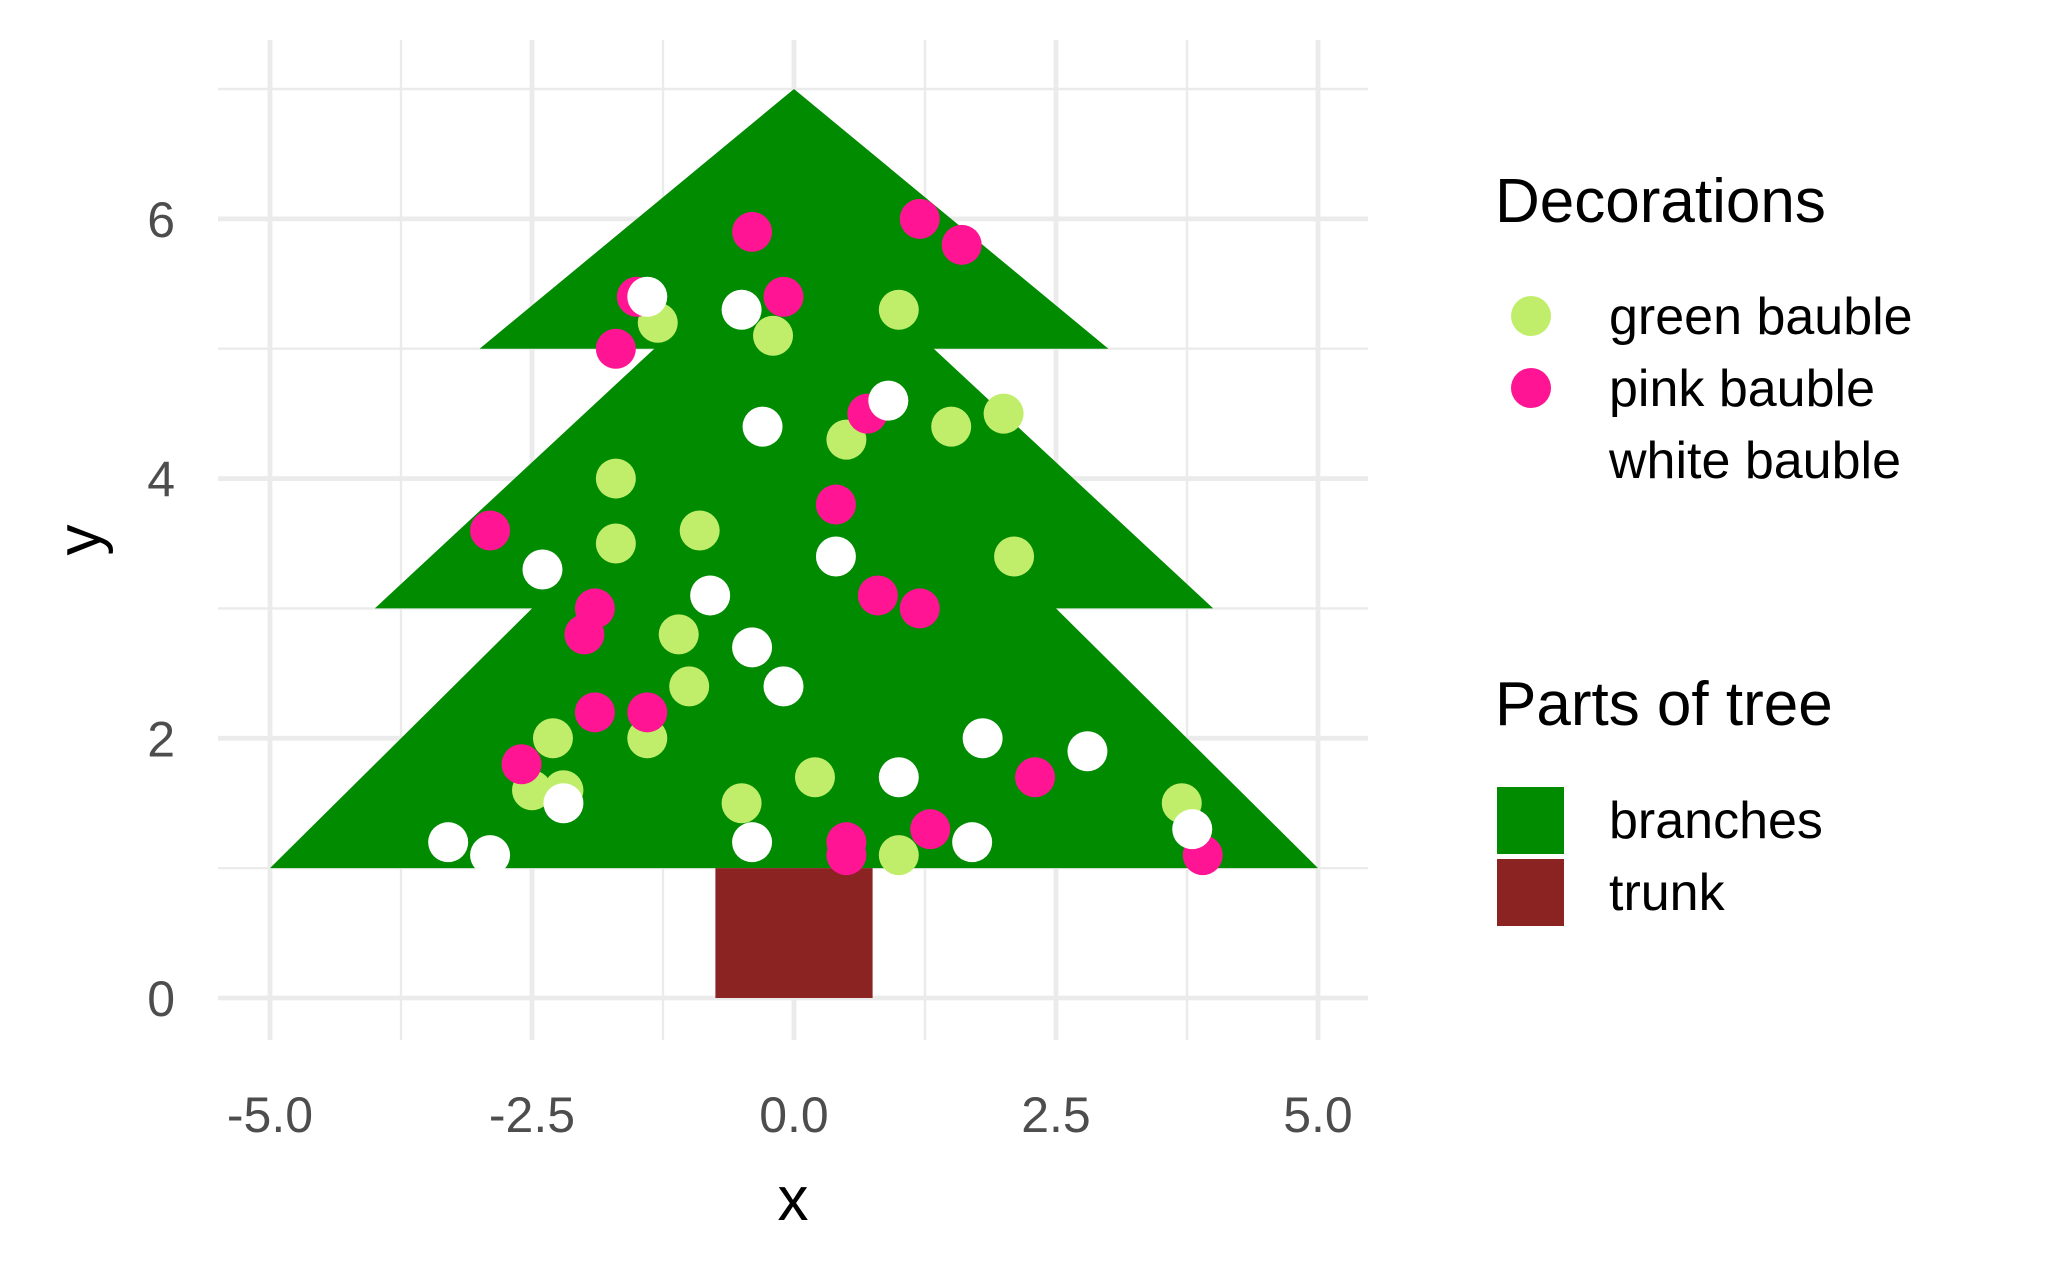 This screenshot has width=2065, height=1275. I want to click on x-tick-label: -5.0, so click(270, 1115).